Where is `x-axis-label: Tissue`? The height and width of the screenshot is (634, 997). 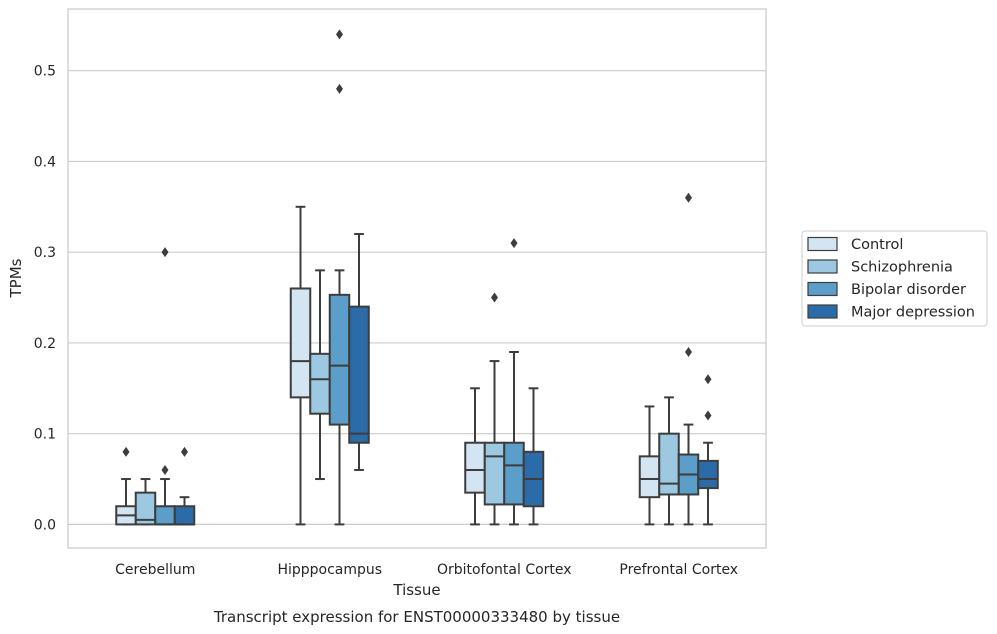 x-axis-label: Tissue is located at coordinates (416, 590).